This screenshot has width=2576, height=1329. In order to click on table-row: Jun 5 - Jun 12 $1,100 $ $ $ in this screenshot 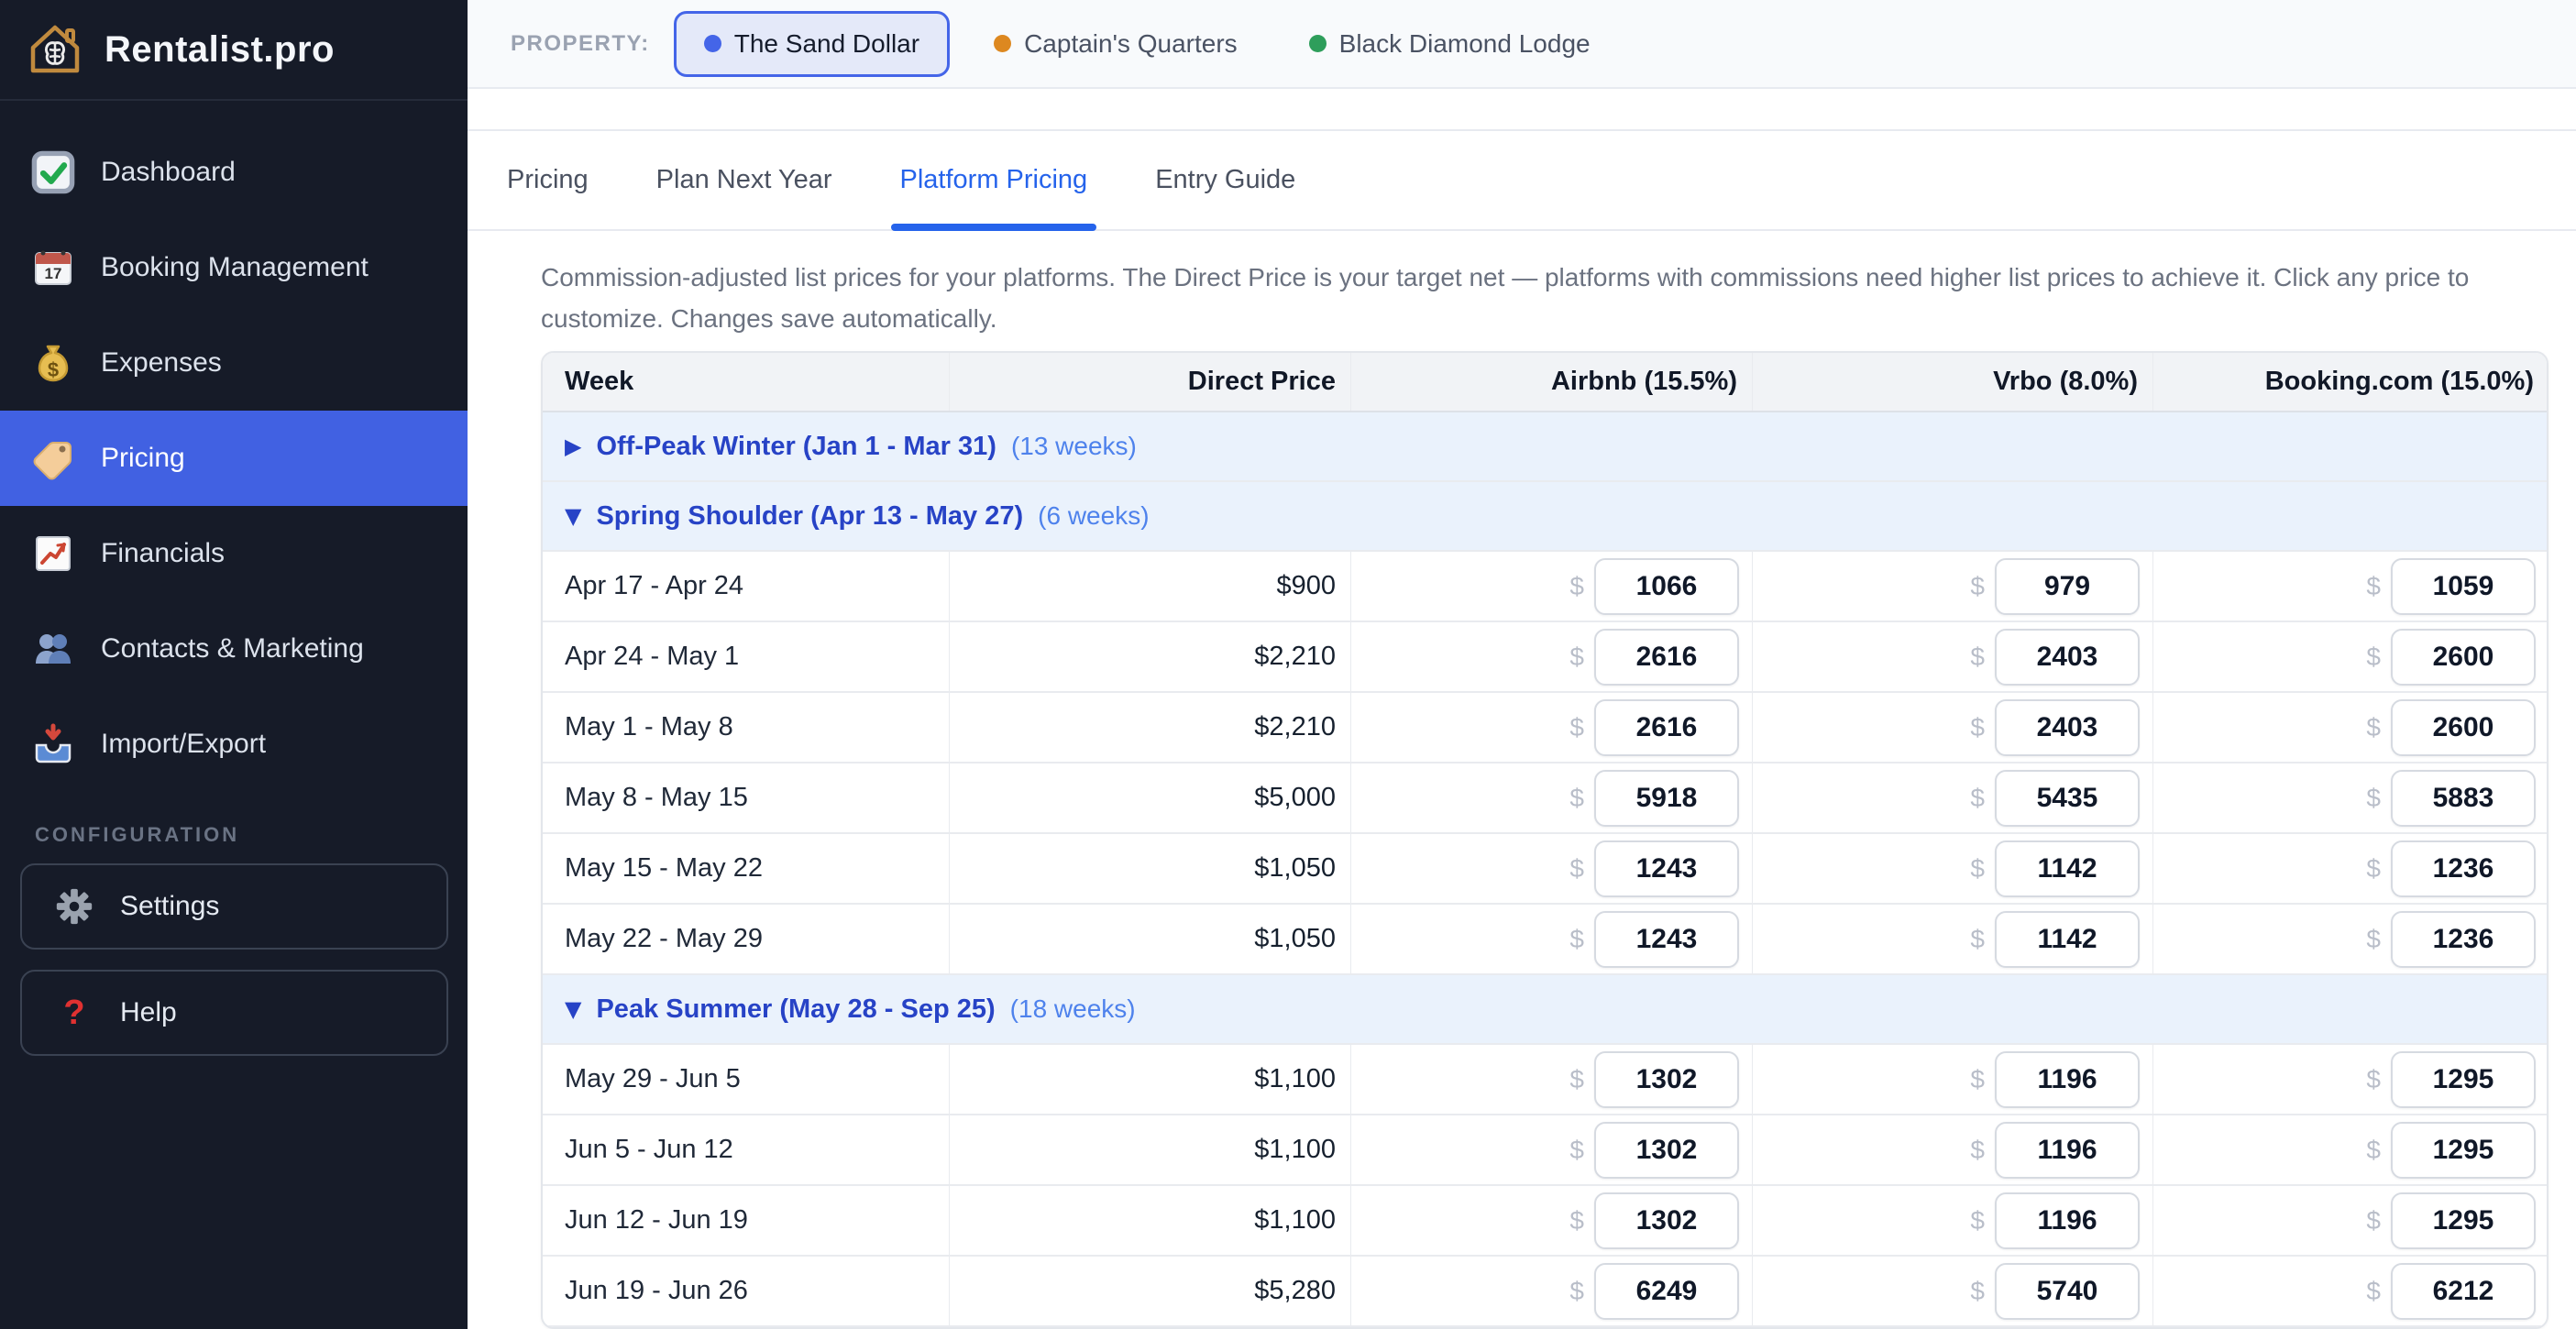, I will do `click(1545, 1150)`.